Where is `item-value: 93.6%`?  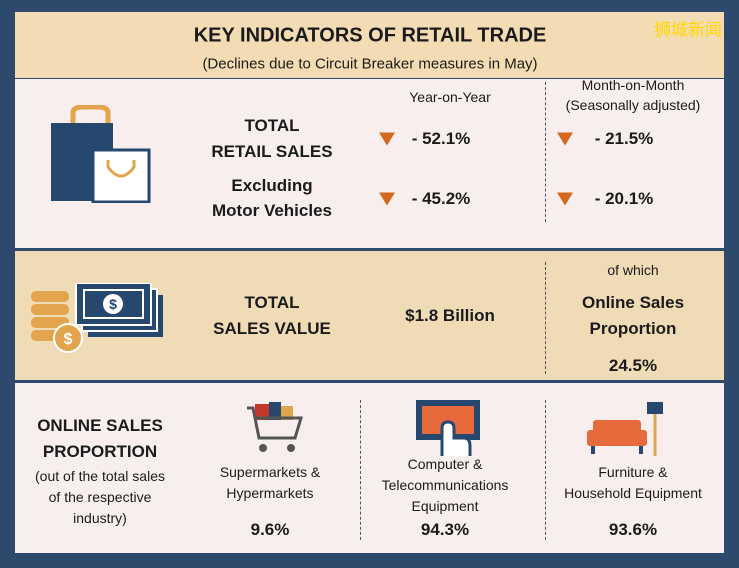
item-value: 93.6% is located at coordinates (633, 529).